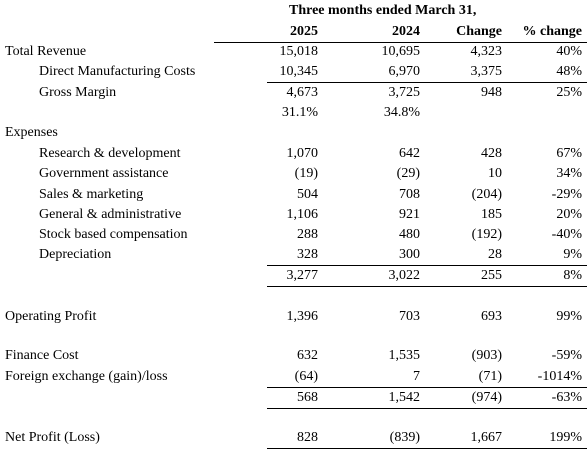 The width and height of the screenshot is (587, 451). What do you see at coordinates (572, 254) in the screenshot?
I see `cell-pct: 9%` at bounding box center [572, 254].